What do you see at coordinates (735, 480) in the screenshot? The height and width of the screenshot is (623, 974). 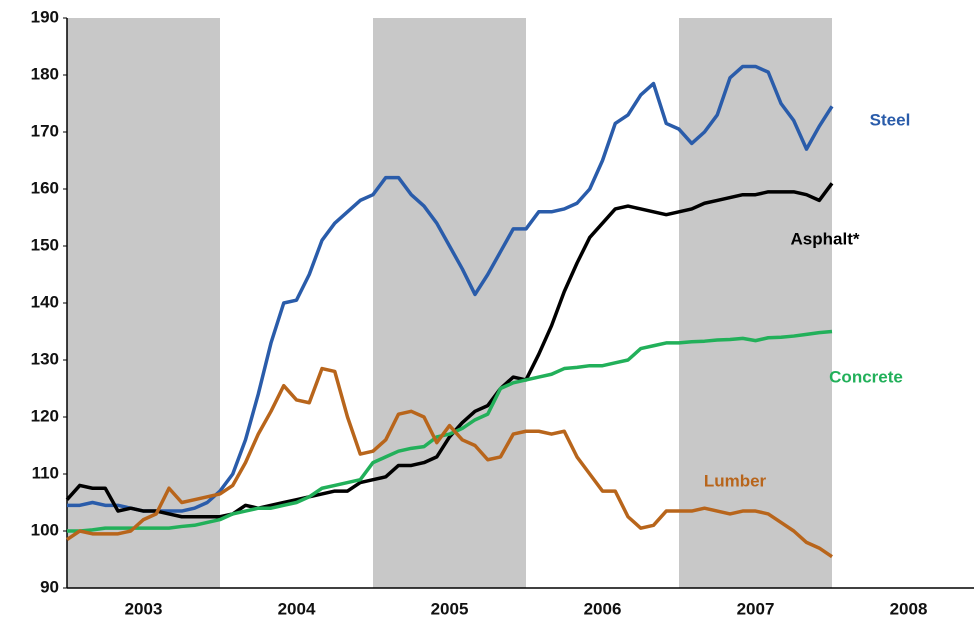 I see `series-label: Lumber` at bounding box center [735, 480].